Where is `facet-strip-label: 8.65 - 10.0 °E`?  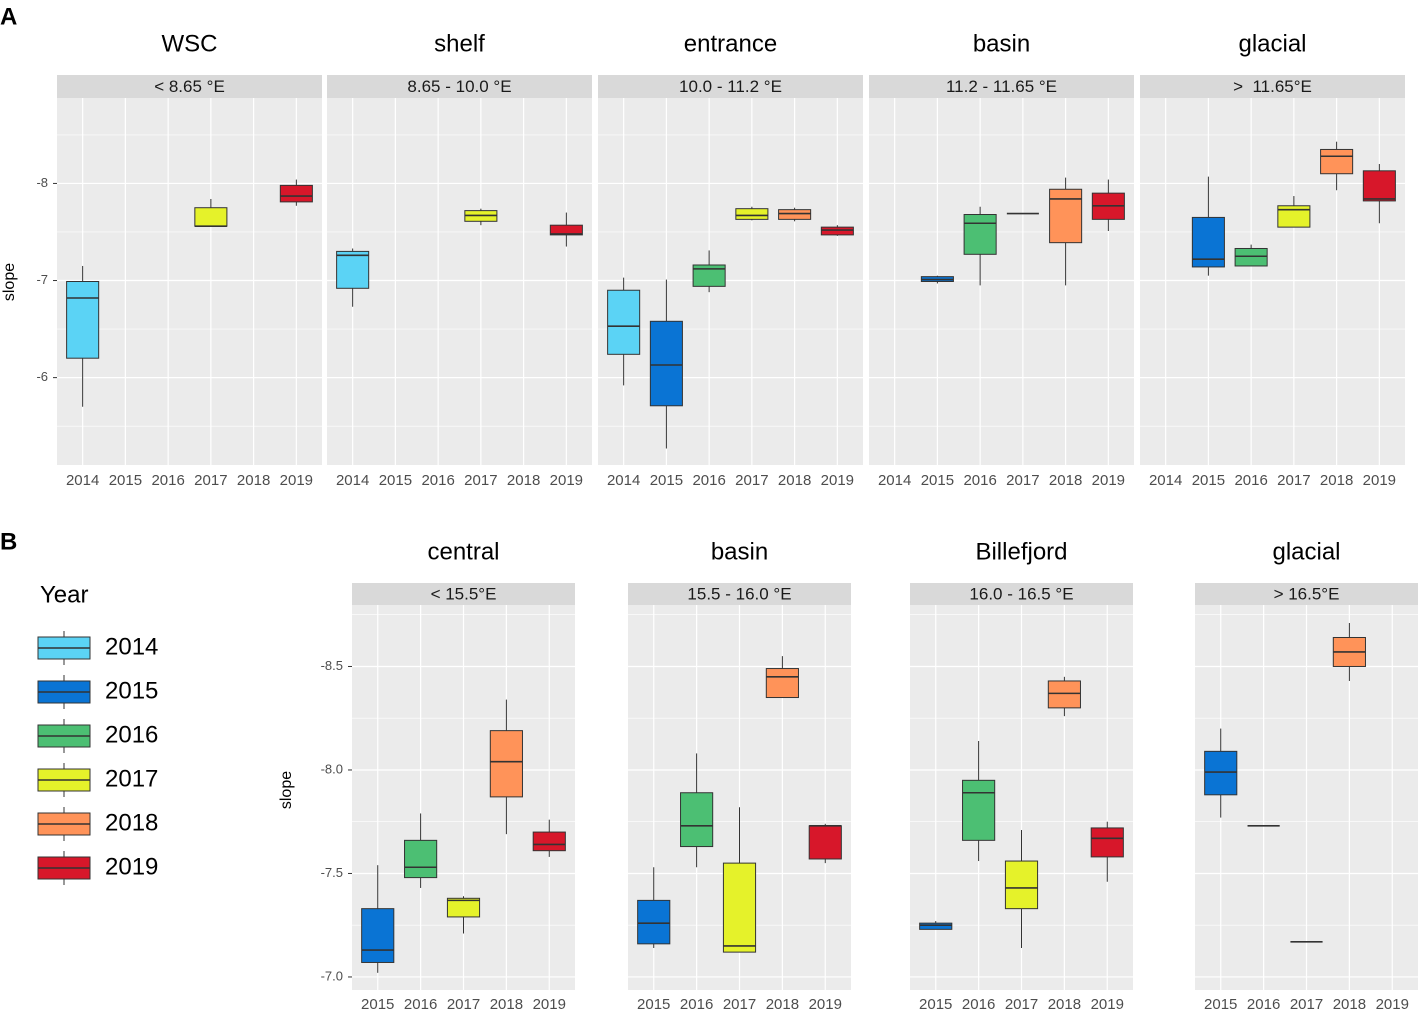 facet-strip-label: 8.65 - 10.0 °E is located at coordinates (459, 86).